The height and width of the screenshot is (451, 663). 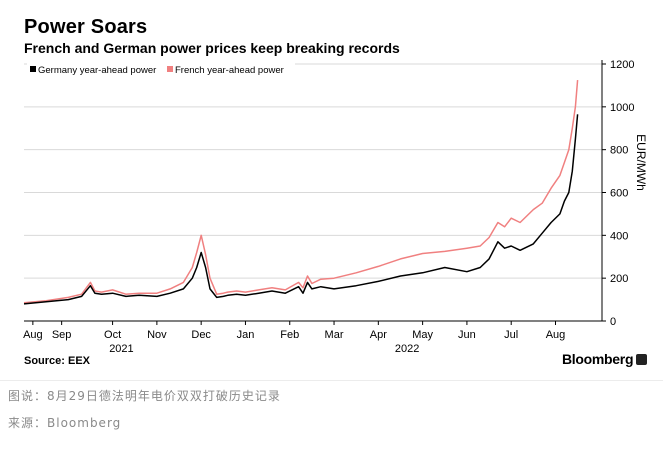 I want to click on x-tick-label: May, so click(x=422, y=335).